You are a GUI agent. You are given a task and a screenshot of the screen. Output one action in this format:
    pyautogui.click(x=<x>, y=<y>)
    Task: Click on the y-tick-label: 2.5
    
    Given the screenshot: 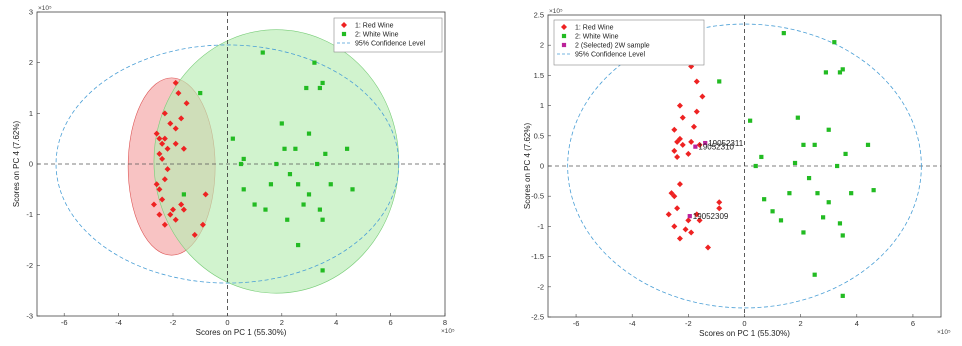 What is the action you would take?
    pyautogui.click(x=539, y=15)
    